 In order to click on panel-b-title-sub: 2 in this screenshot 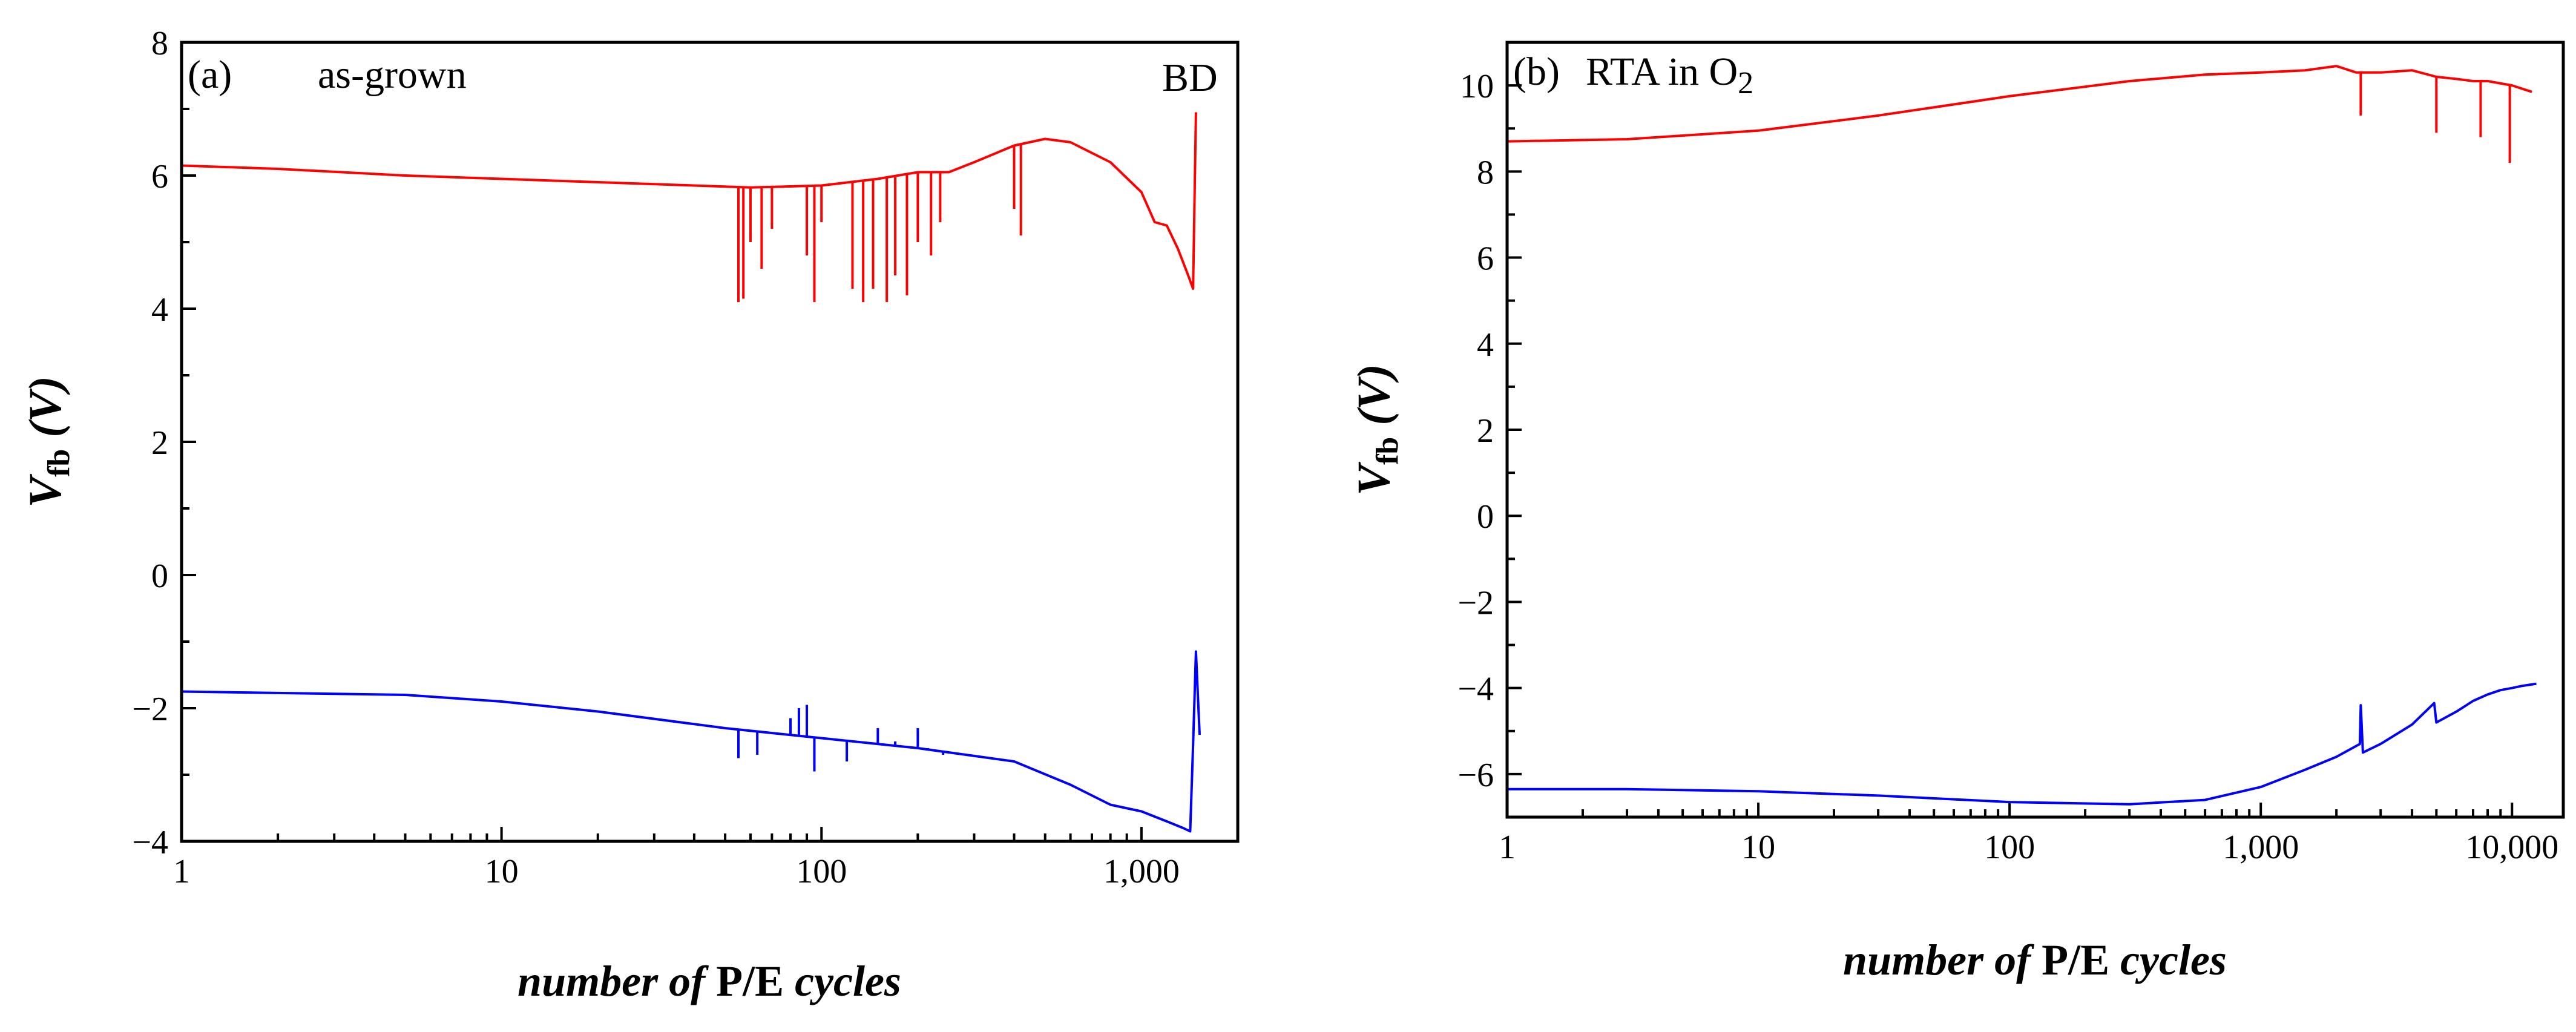, I will do `click(1745, 83)`.